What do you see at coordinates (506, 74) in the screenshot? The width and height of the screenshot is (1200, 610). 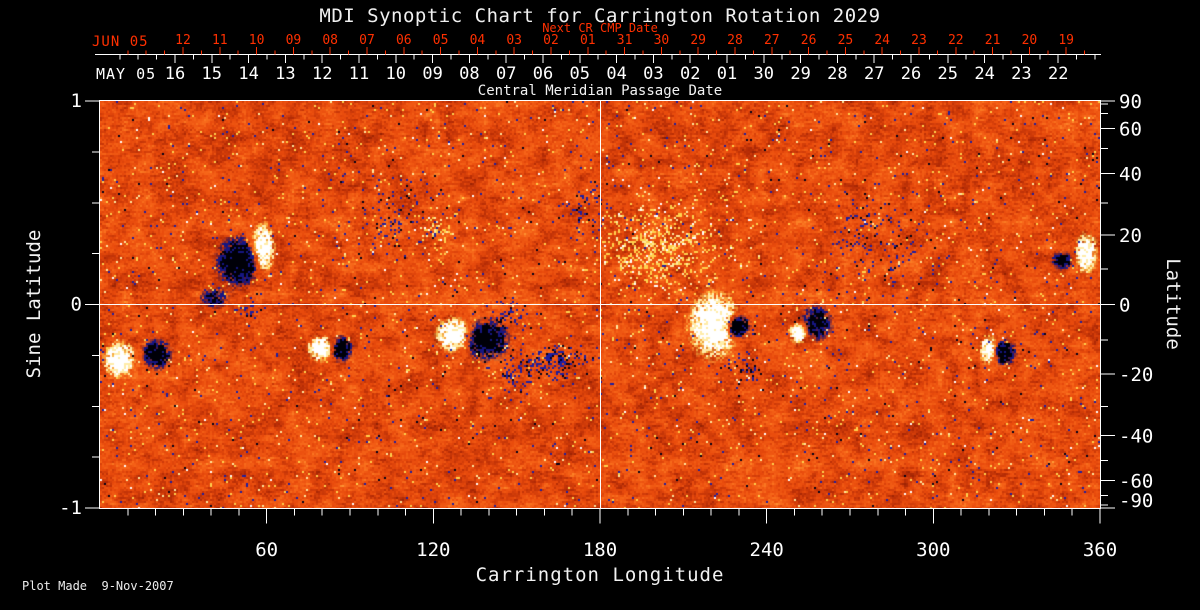 I see `cmp-white-tick-label: 07` at bounding box center [506, 74].